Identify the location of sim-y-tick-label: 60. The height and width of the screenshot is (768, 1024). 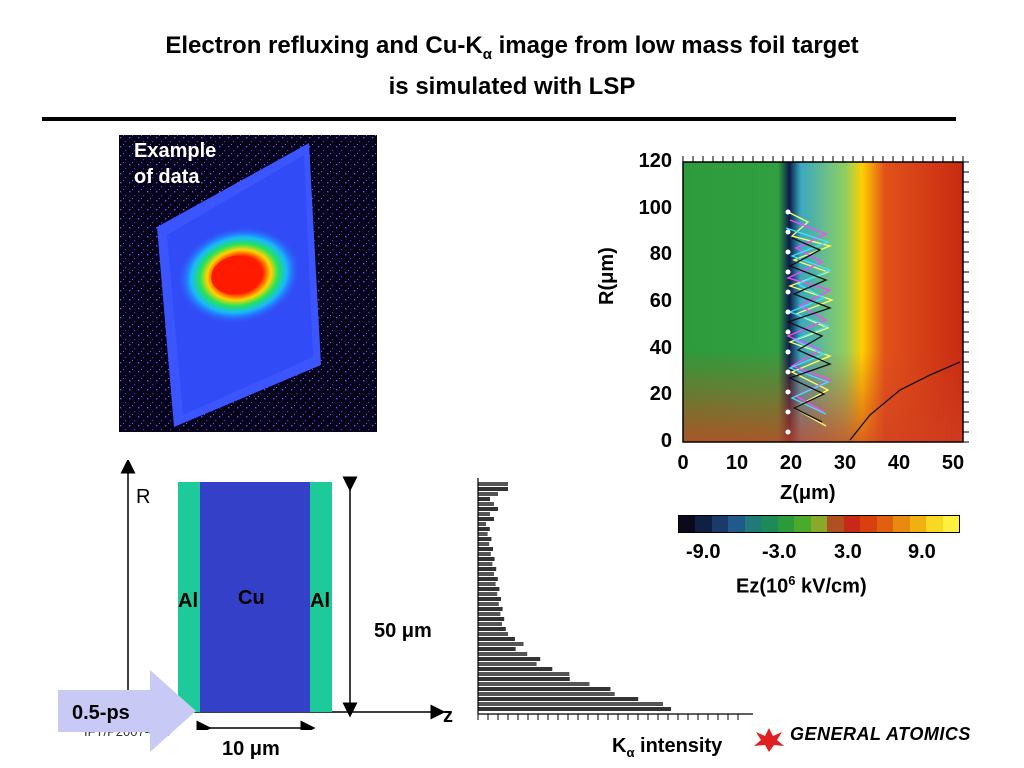
(660, 301).